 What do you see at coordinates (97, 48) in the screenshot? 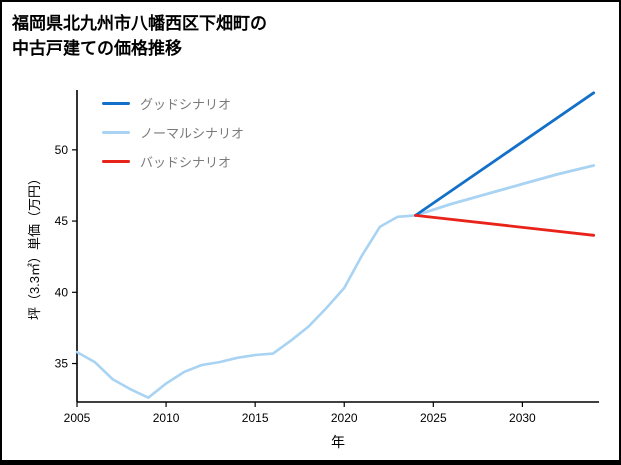
I see `chart-title-line2: 中古戸建ての価格推移` at bounding box center [97, 48].